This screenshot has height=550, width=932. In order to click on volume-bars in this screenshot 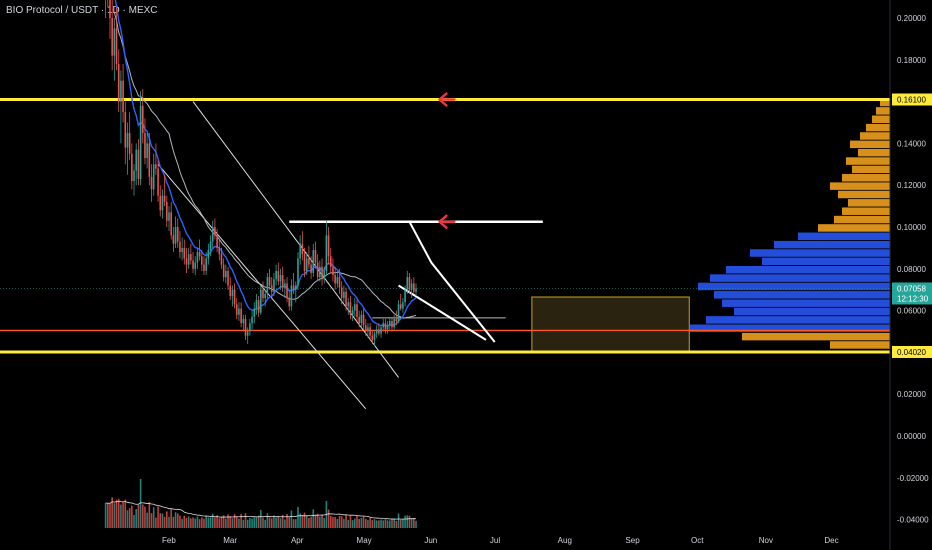, I will do `click(260, 503)`.